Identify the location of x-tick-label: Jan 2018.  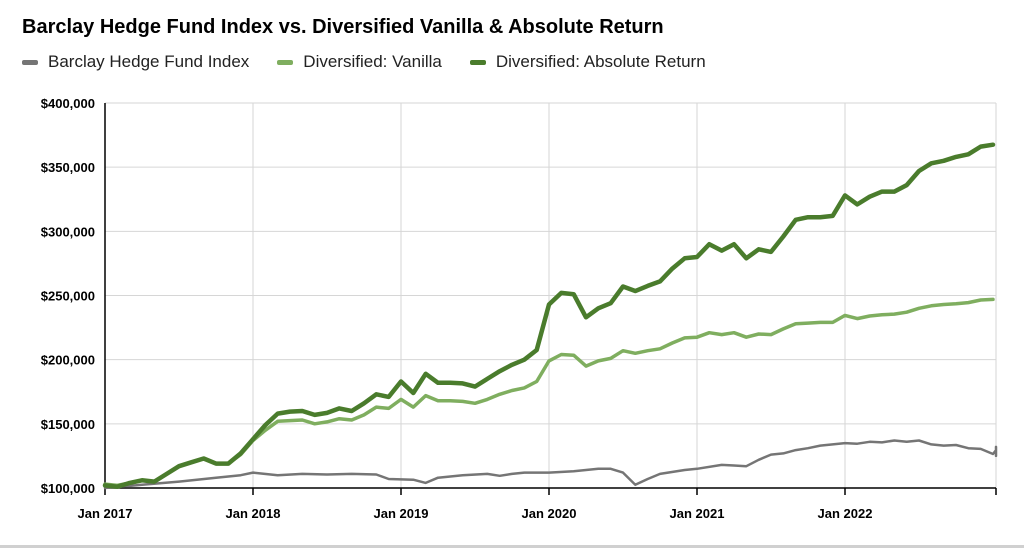
(253, 513).